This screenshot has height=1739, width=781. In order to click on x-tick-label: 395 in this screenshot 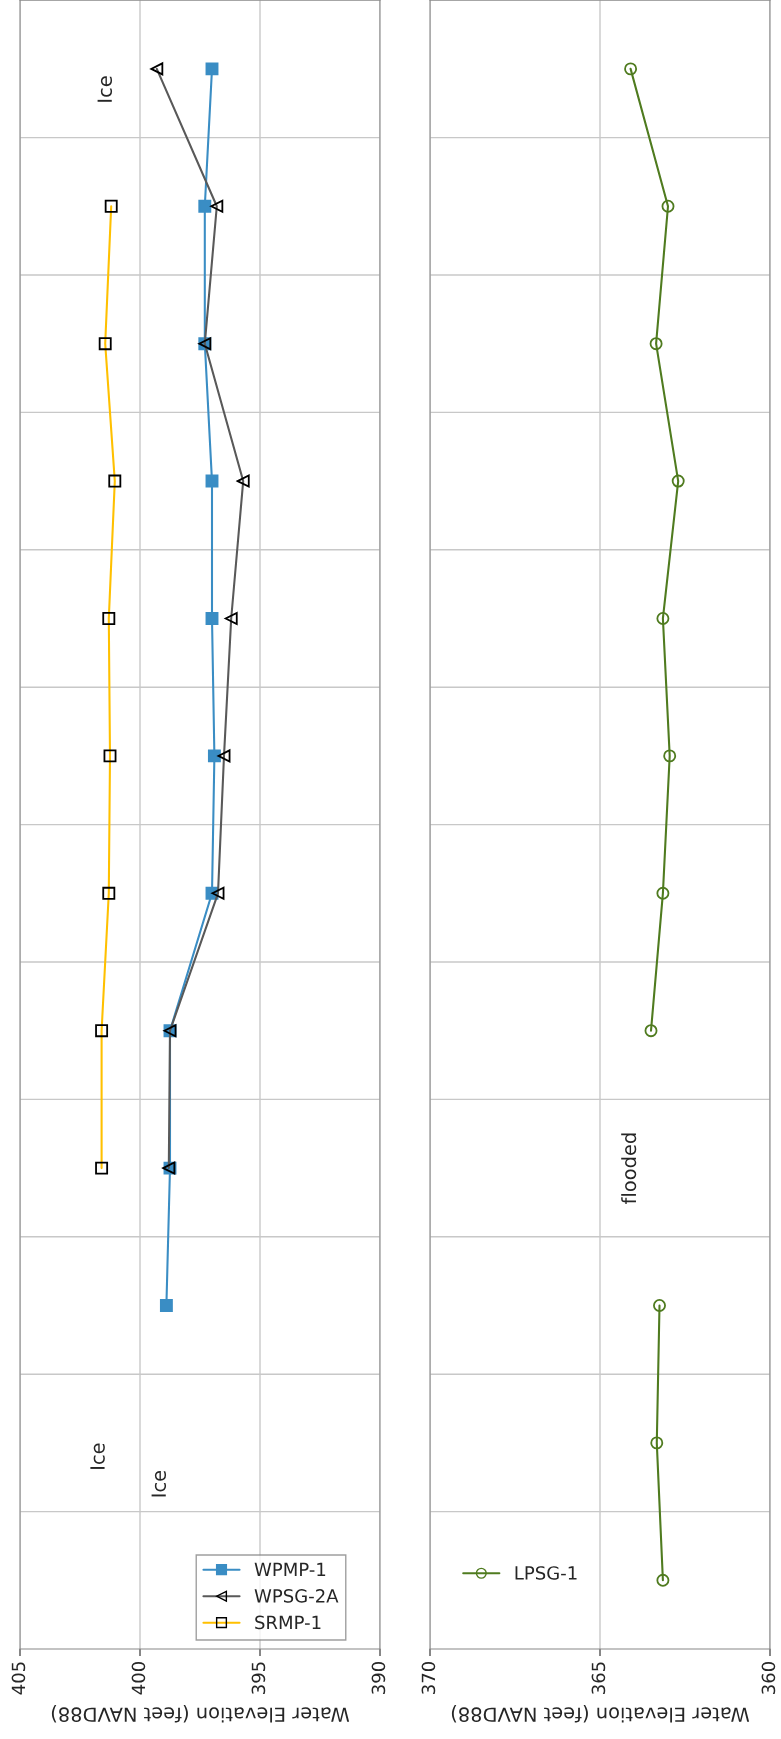, I will do `click(258, 1678)`.